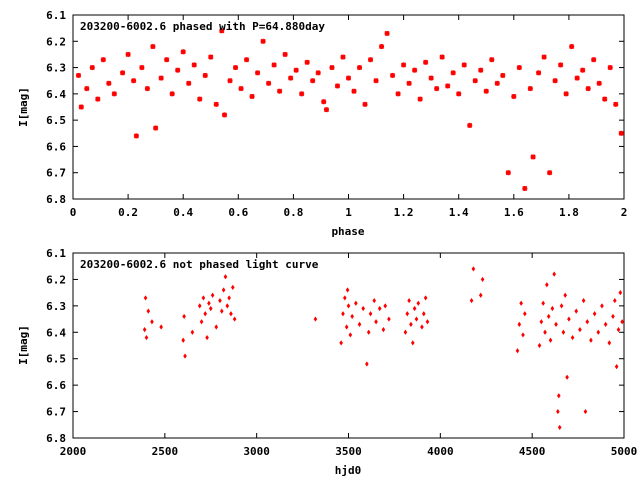  I want to click on x-tick-label: 2, so click(624, 212).